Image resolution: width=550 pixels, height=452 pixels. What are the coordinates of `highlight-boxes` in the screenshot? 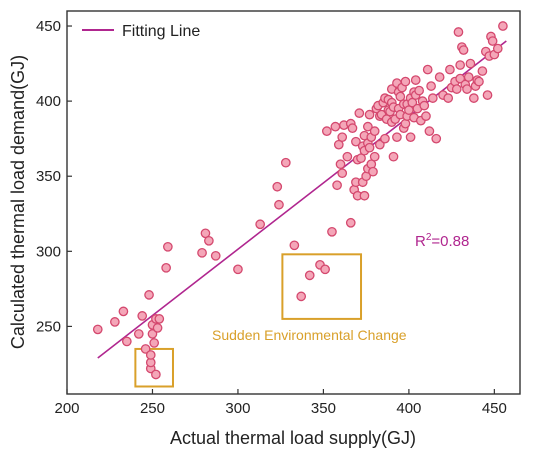 It's located at (248, 320).